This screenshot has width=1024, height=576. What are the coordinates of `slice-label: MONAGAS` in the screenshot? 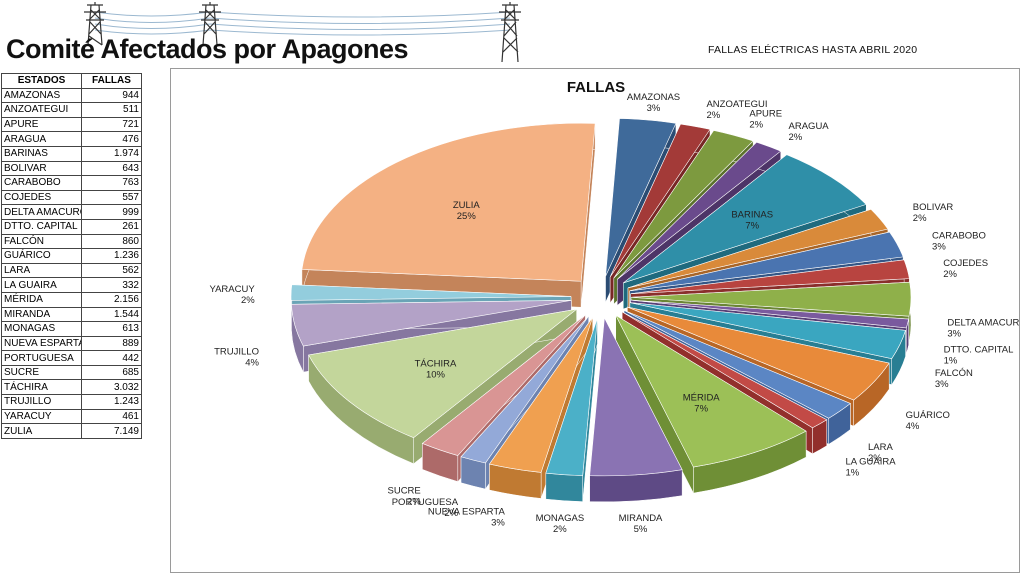 It's located at (560, 518).